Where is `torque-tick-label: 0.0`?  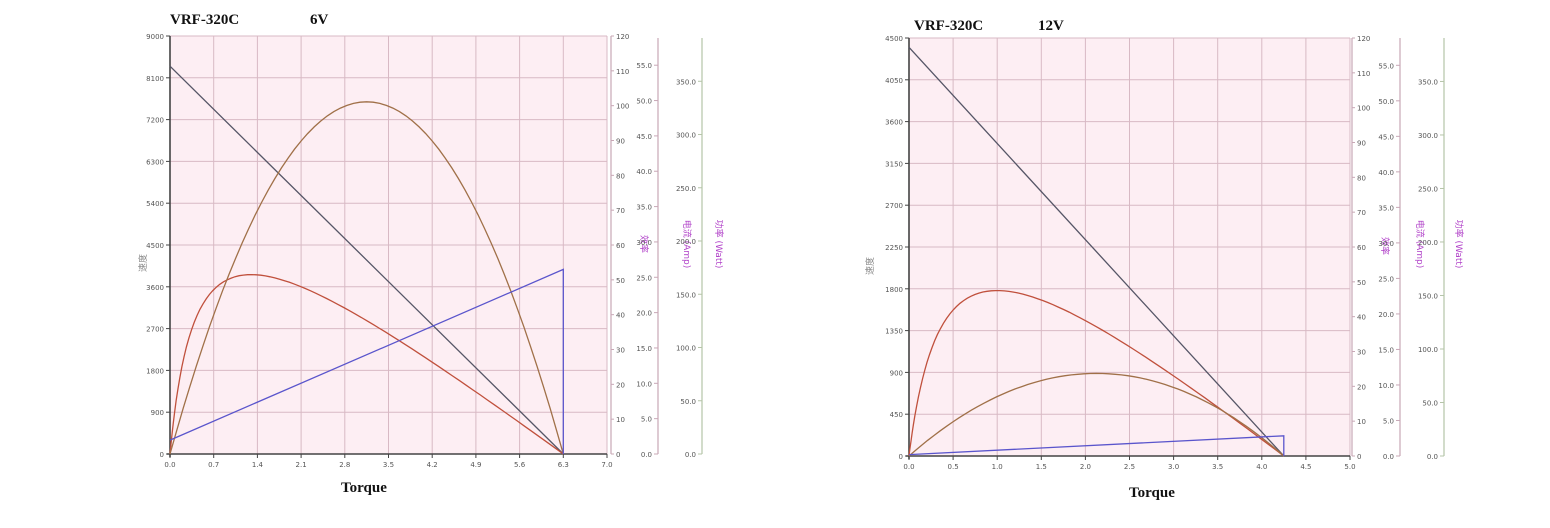 torque-tick-label: 0.0 is located at coordinates (908, 467).